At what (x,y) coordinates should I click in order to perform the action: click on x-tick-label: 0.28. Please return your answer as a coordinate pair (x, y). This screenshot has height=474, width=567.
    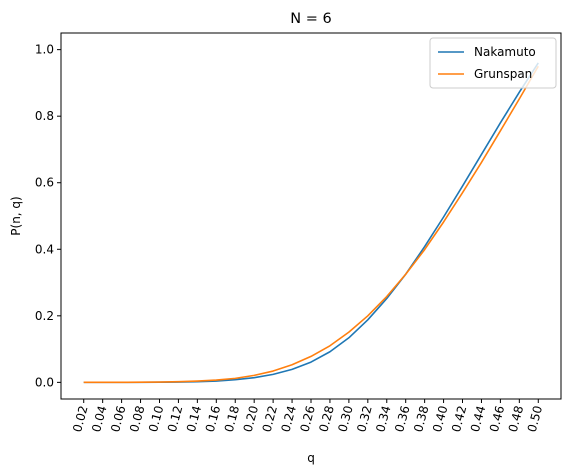
    Looking at the image, I should click on (326, 418).